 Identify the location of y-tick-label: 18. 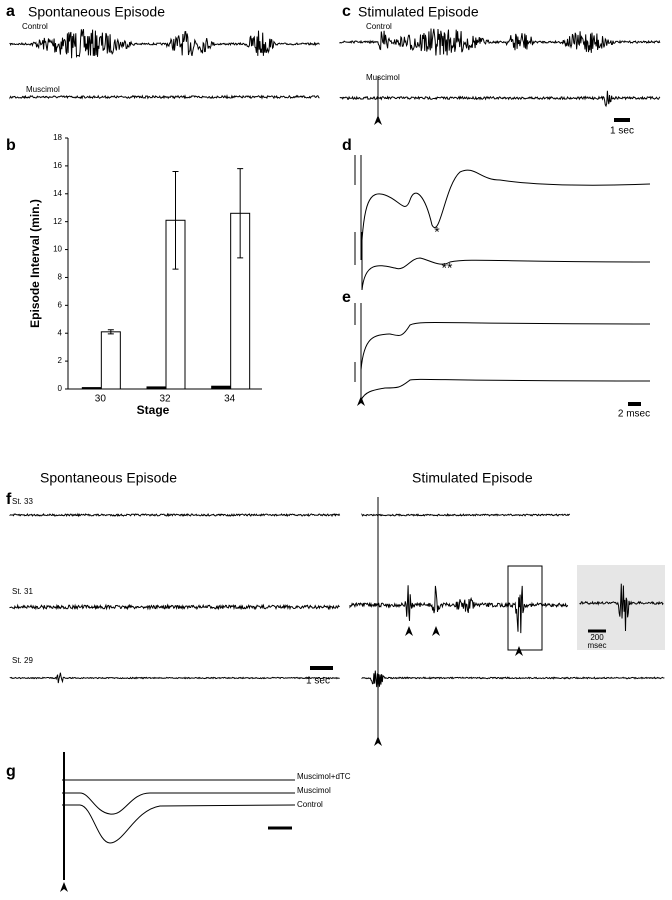
(57, 137).